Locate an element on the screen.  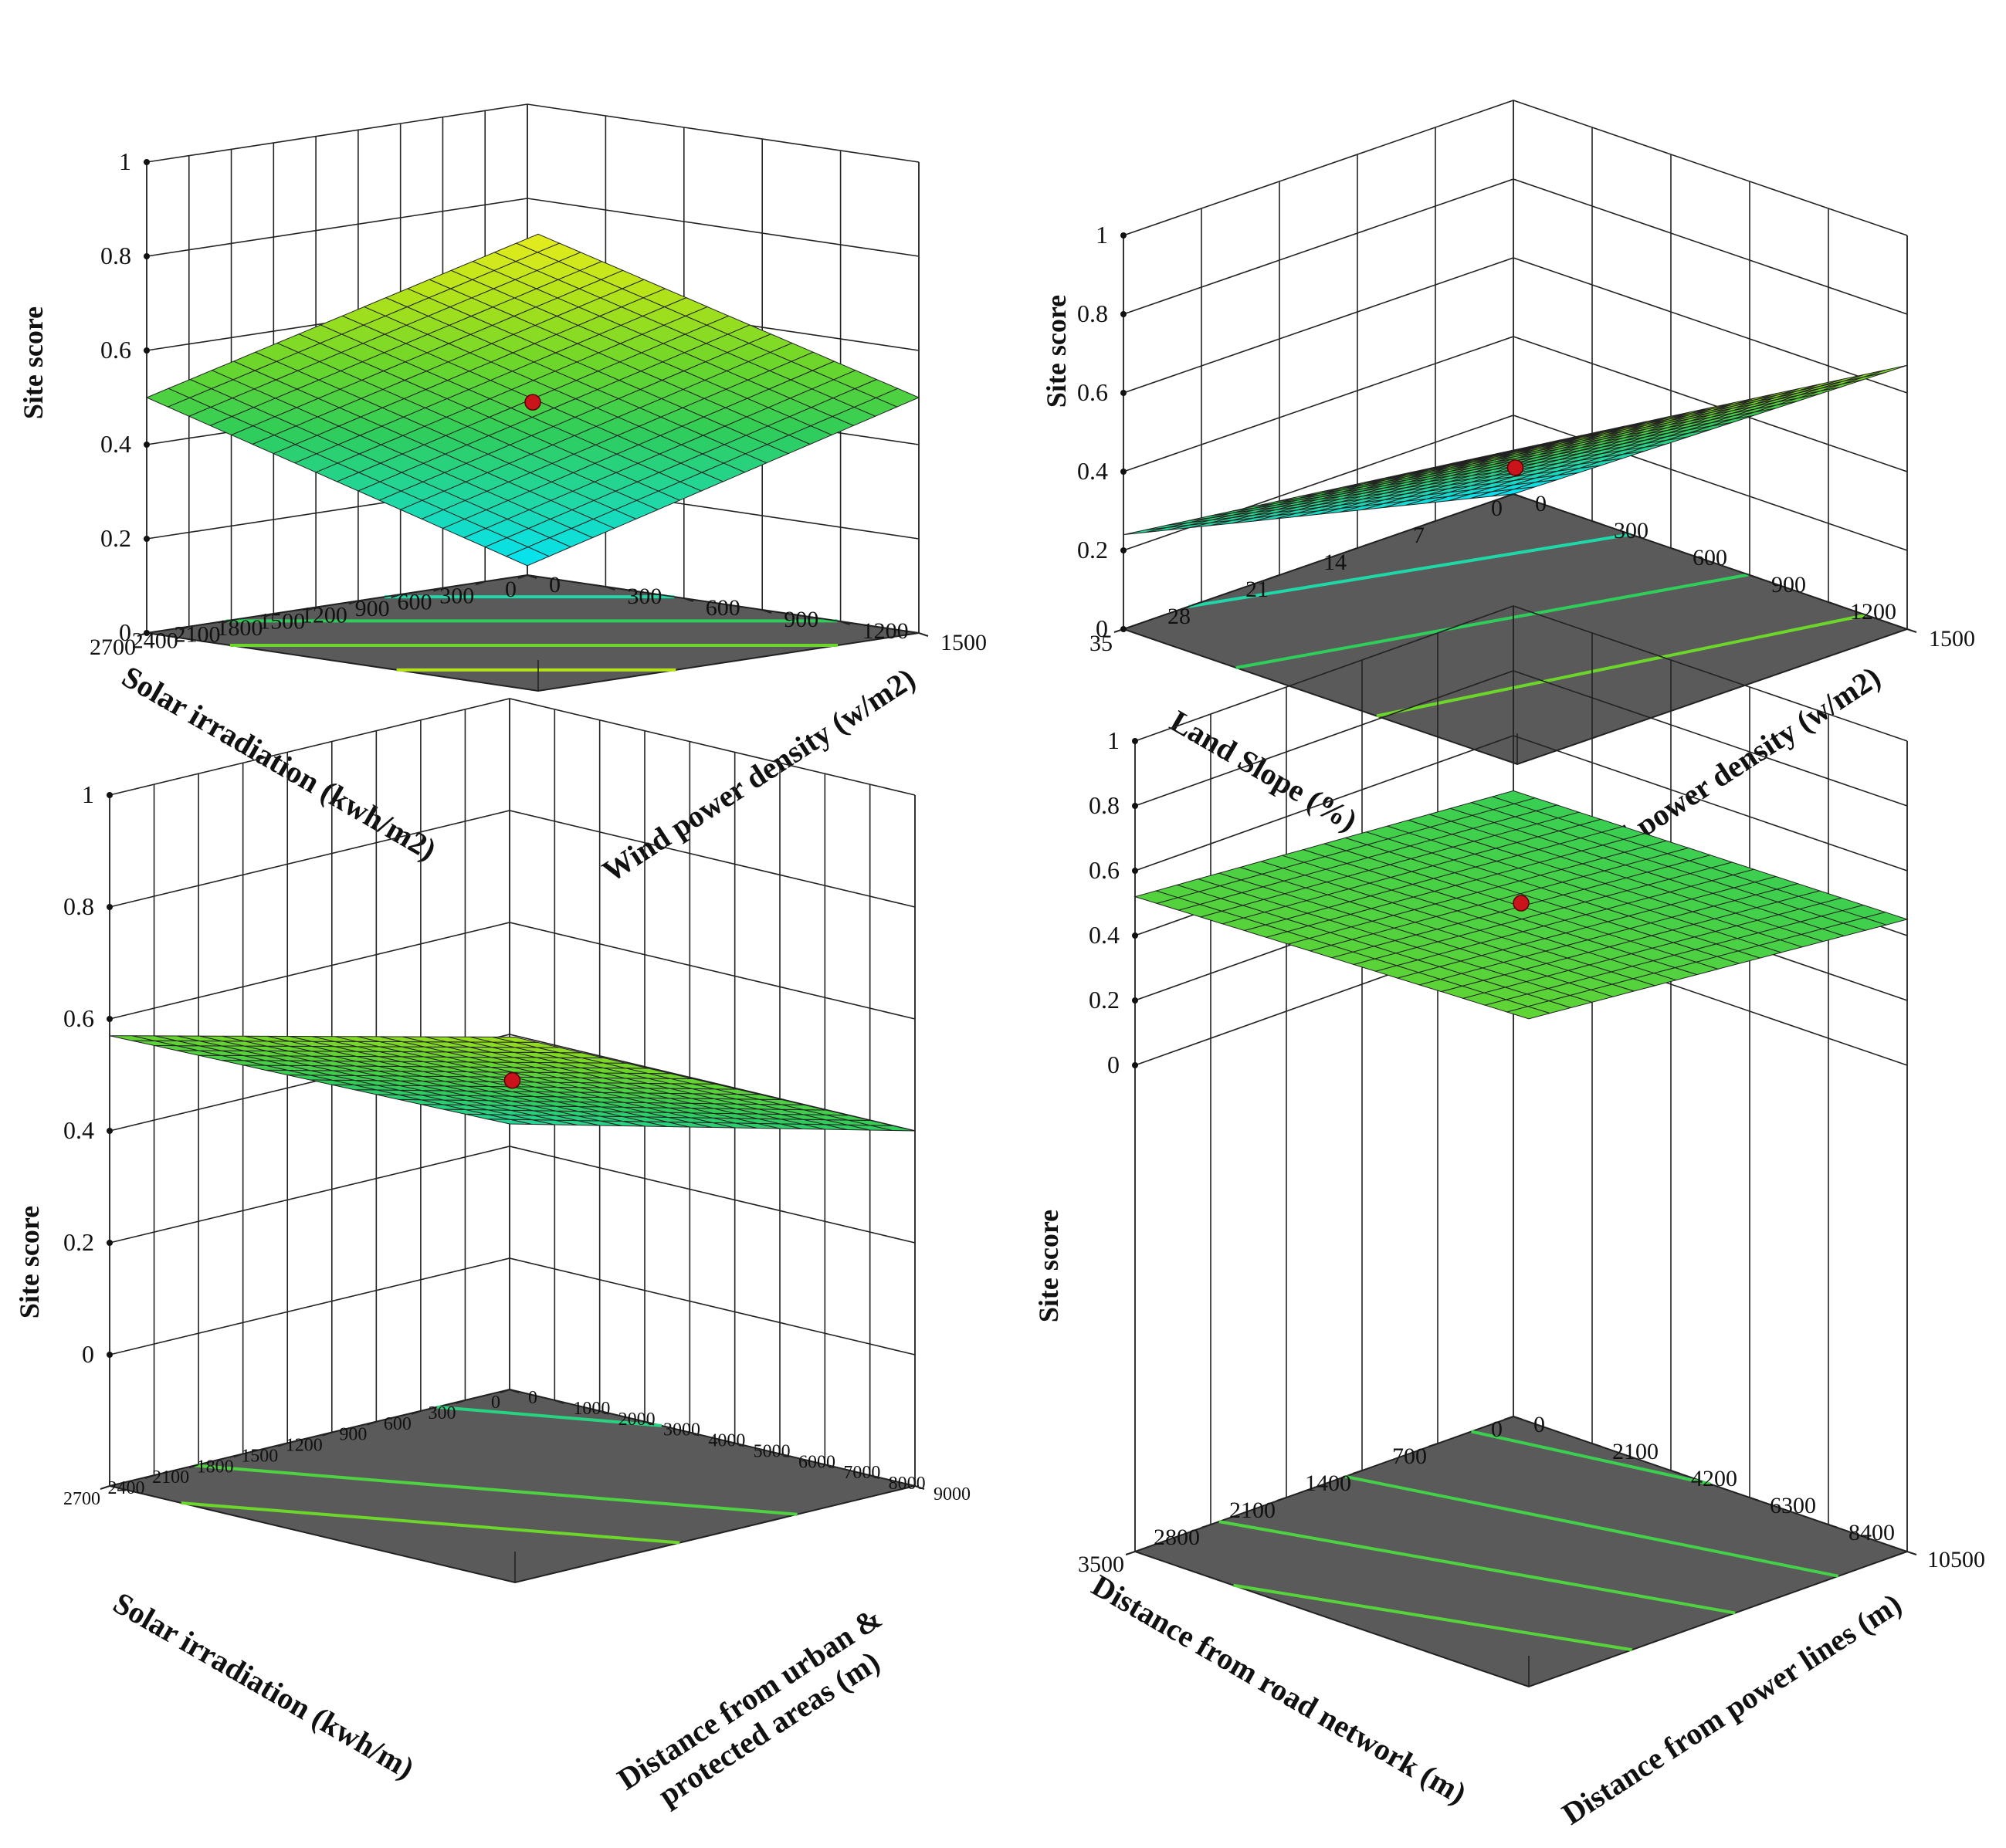
y-tick-label: 1800 is located at coordinates (239, 628).